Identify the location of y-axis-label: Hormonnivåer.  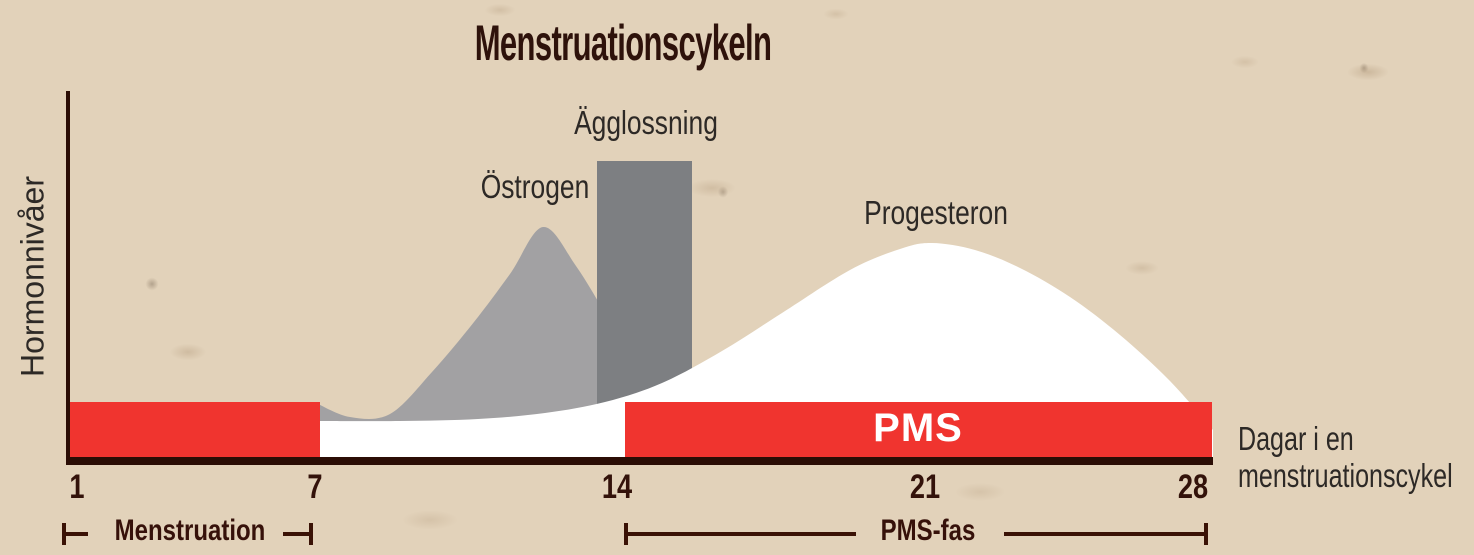
(32, 276).